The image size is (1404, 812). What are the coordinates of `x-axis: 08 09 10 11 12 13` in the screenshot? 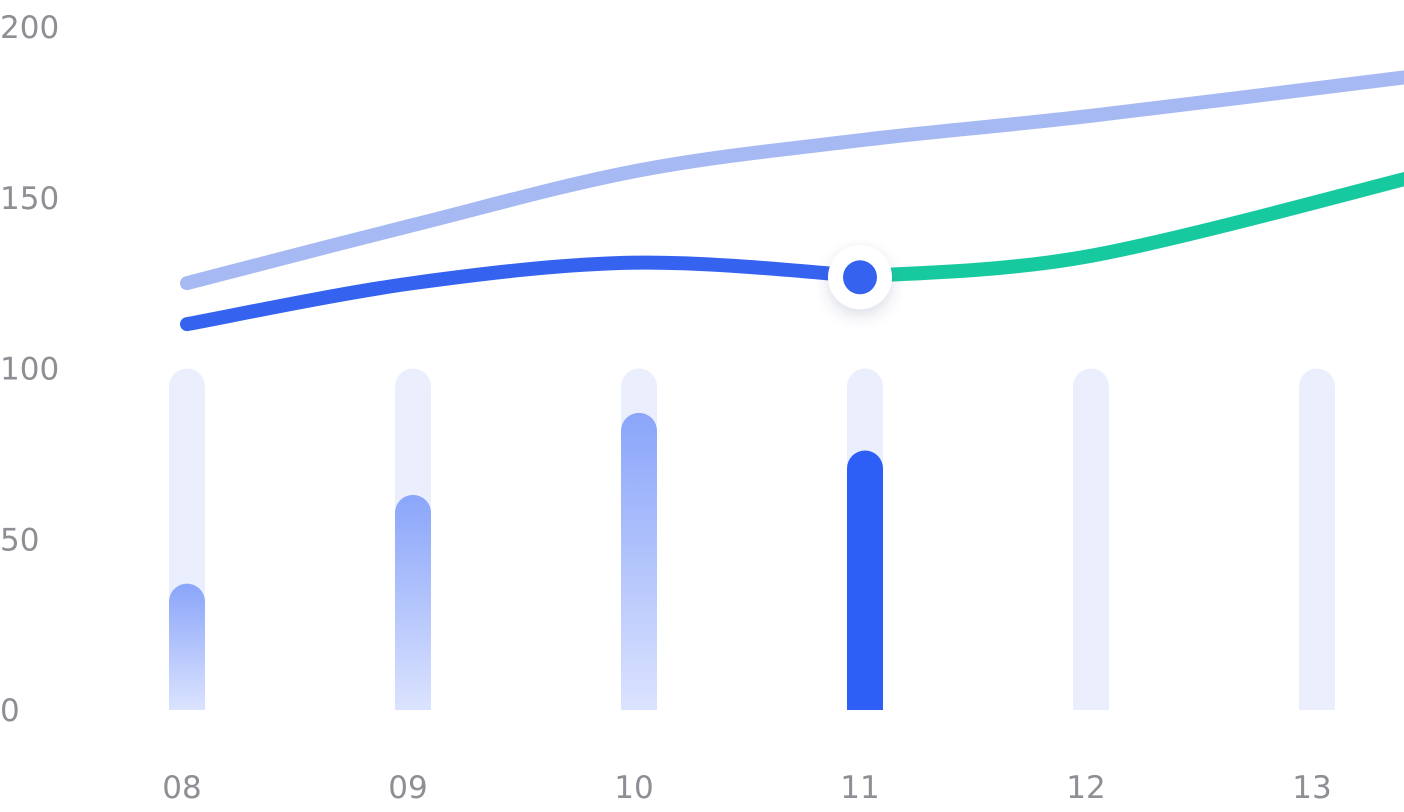 It's located at (746, 788).